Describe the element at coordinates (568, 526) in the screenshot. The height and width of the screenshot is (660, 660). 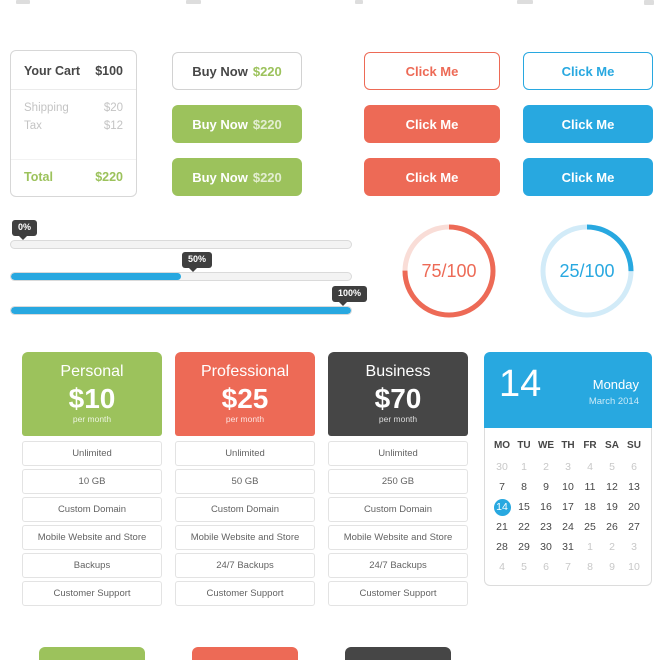
I see `calendar-day: 24` at that location.